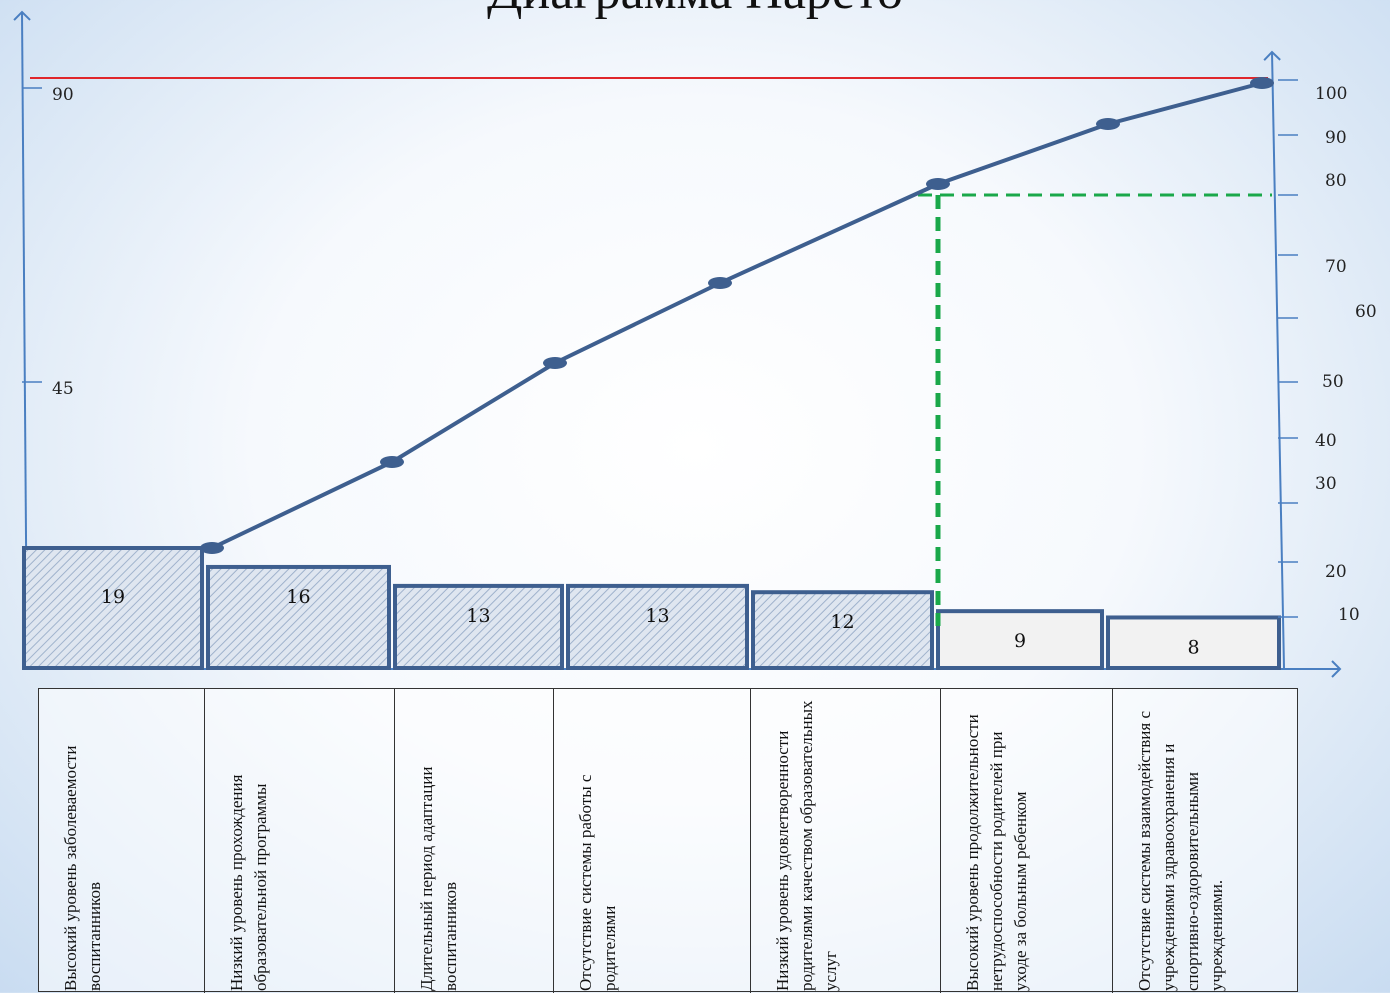 This screenshot has height=993, width=1390. Describe the element at coordinates (1326, 484) in the screenshot. I see `right-tick-label: 30` at that location.